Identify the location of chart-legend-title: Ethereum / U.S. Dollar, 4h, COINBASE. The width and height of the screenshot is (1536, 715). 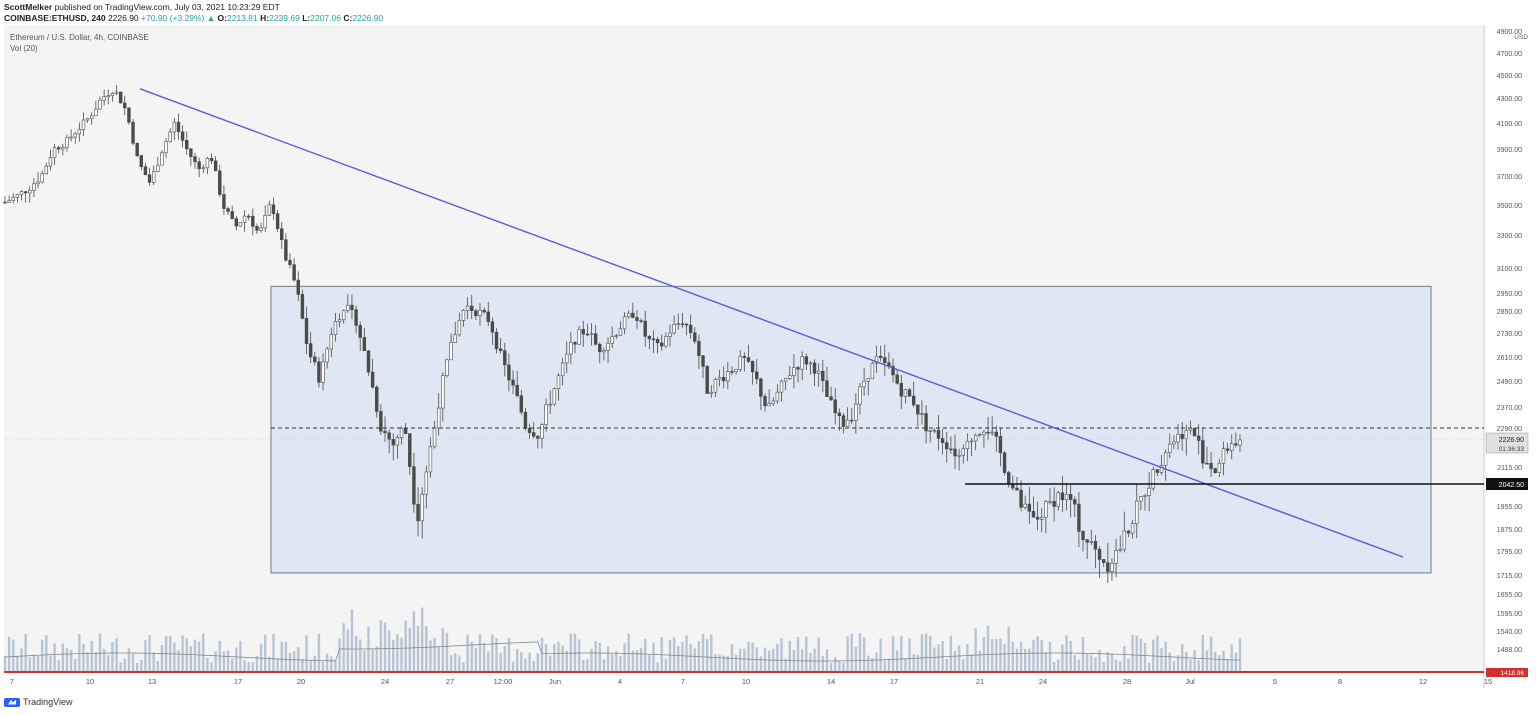
(79, 37).